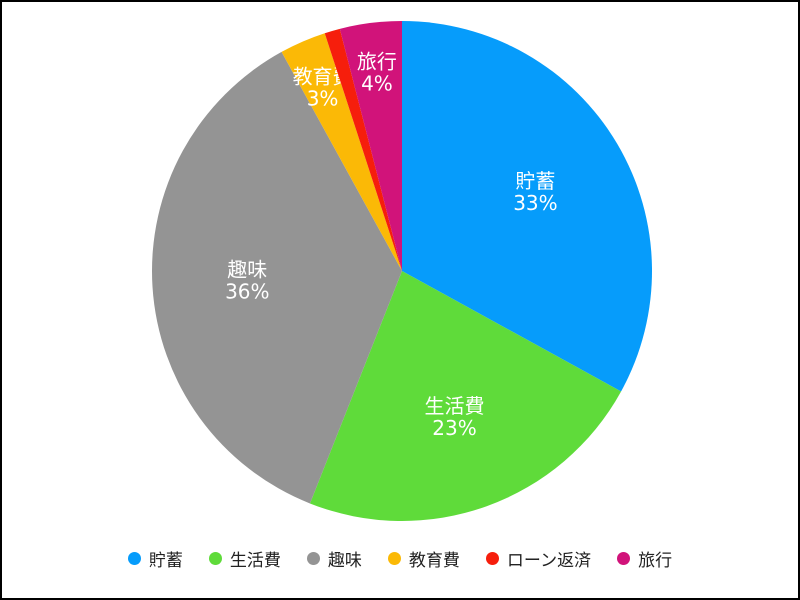  I want to click on legend-item-5: 旅行, so click(644, 558).